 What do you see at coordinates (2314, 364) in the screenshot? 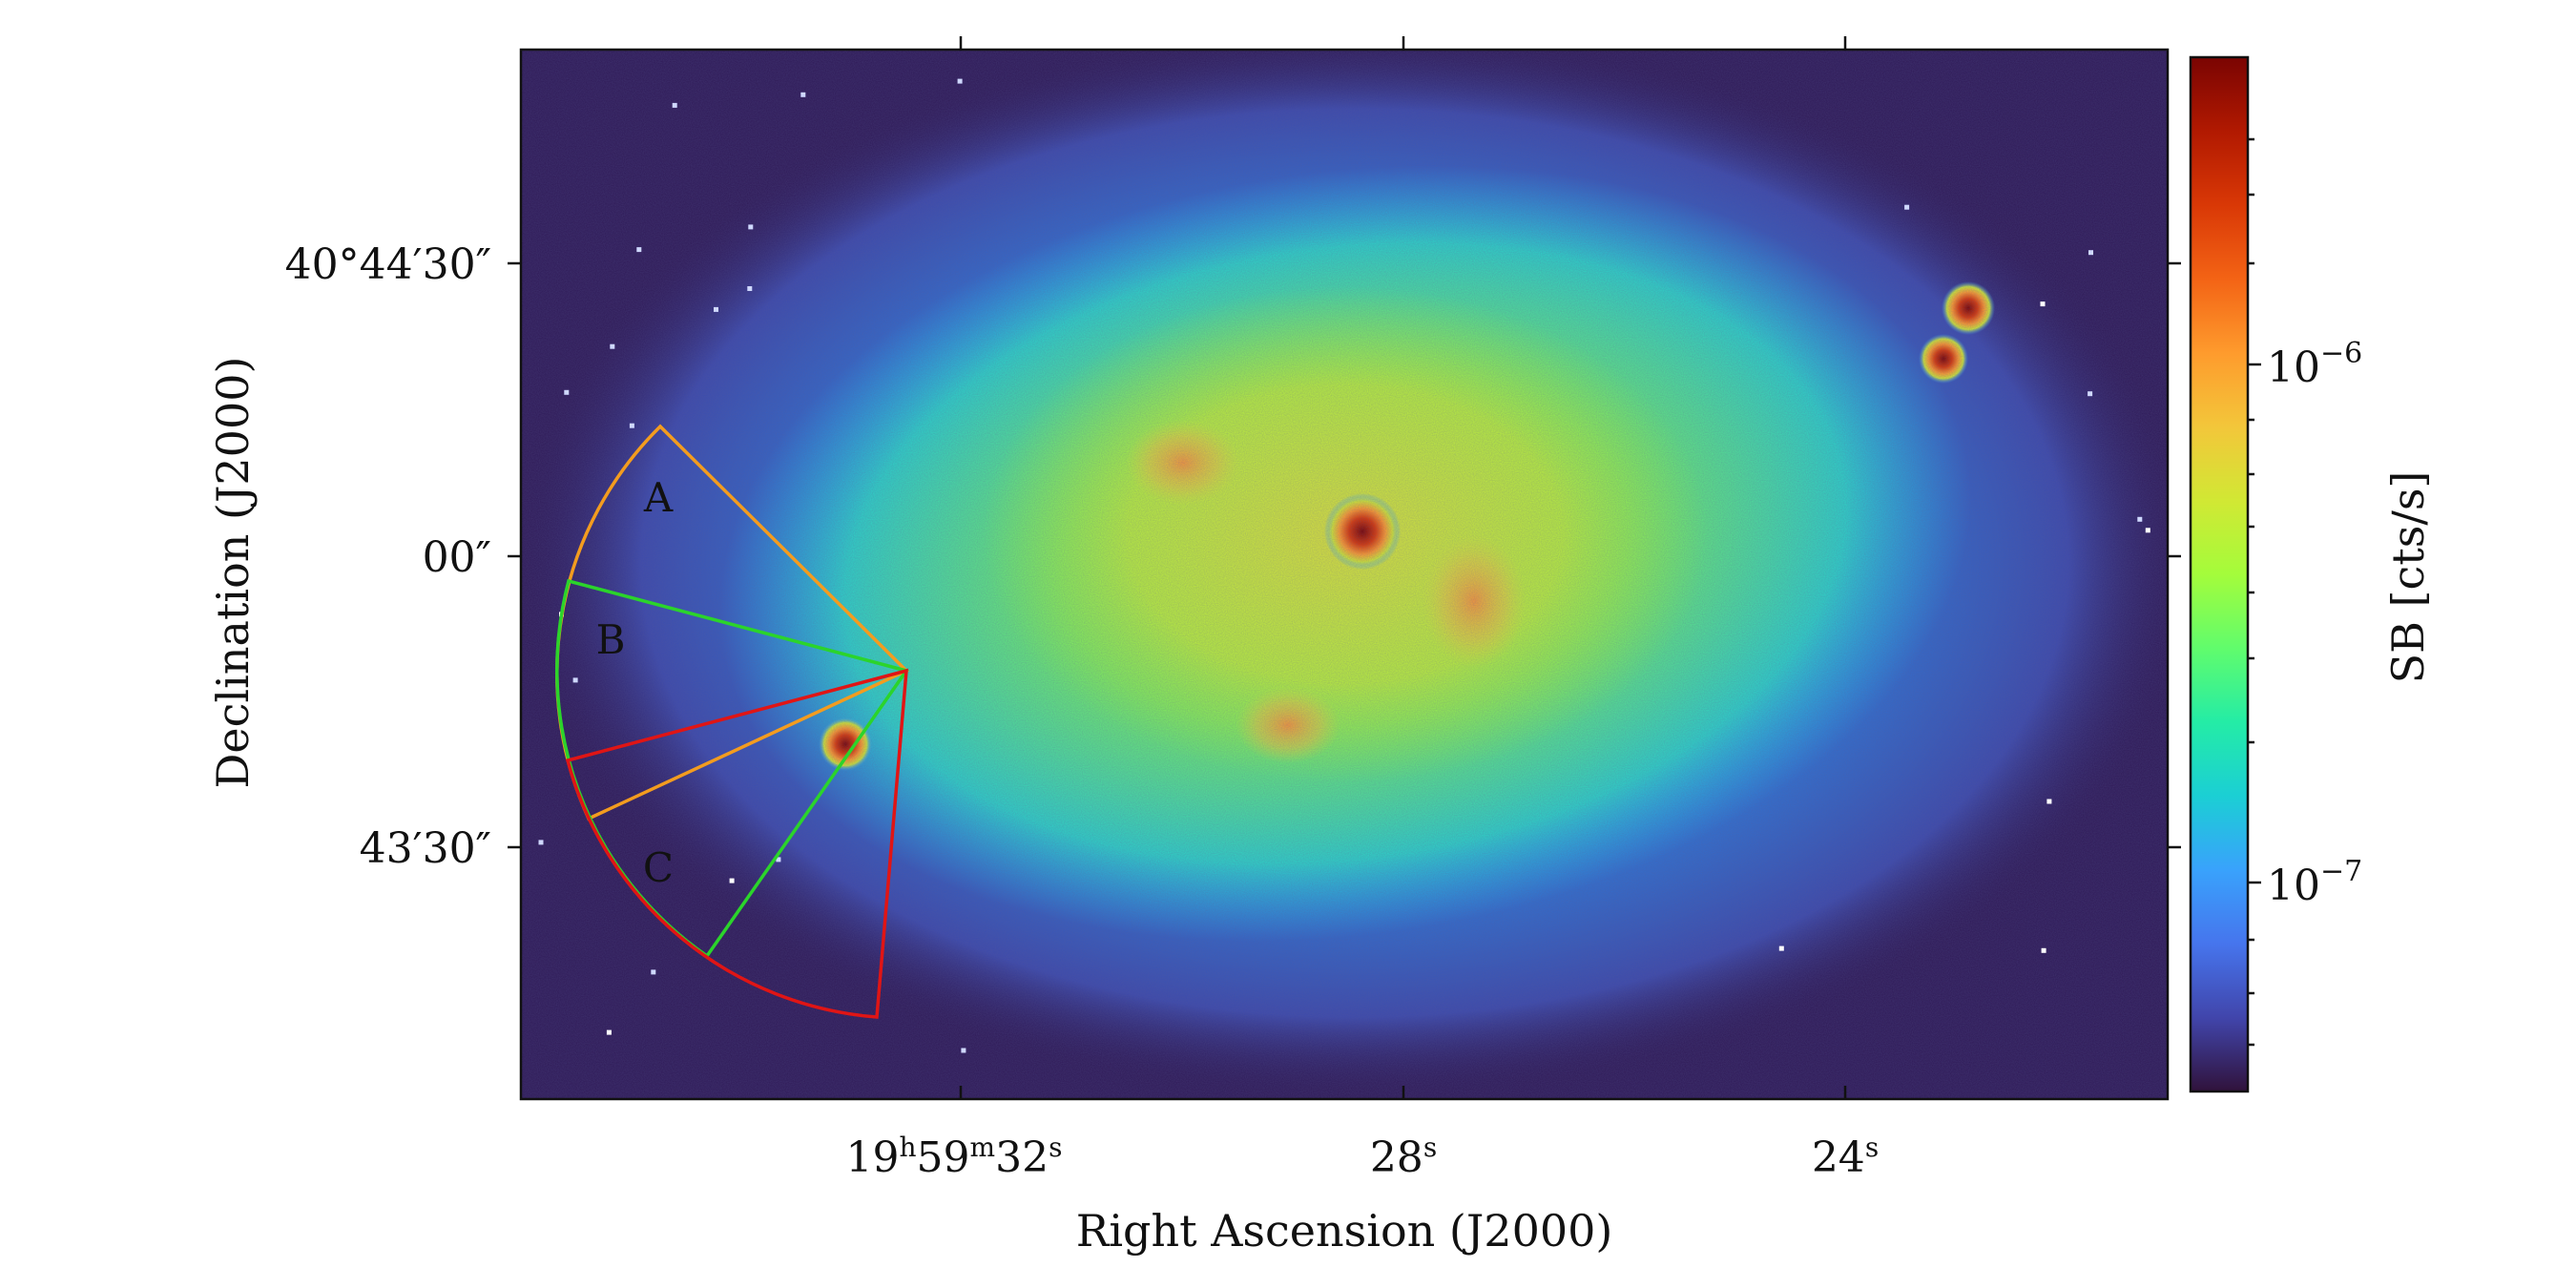
I see `colorbar-tick-label-0: 10⁻⁶` at bounding box center [2314, 364].